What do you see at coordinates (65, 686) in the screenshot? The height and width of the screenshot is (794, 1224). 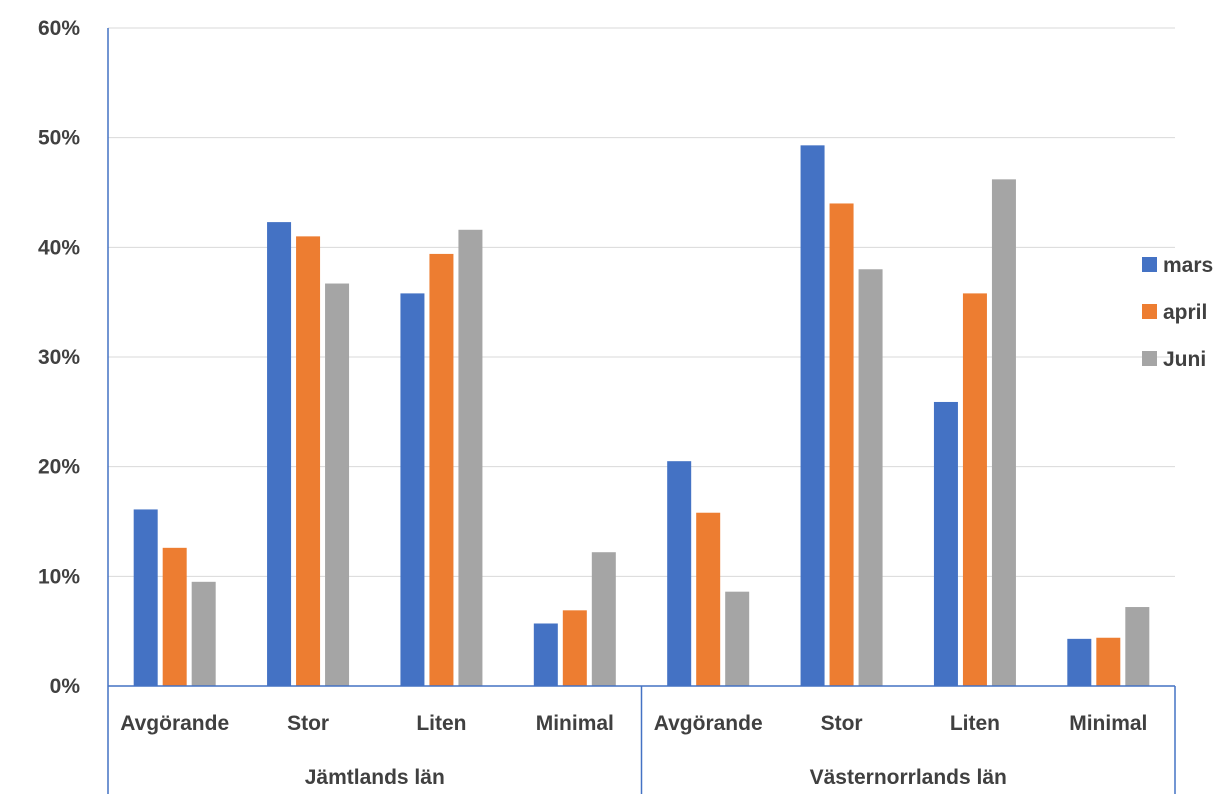 I see `y-tick-label: 0%` at bounding box center [65, 686].